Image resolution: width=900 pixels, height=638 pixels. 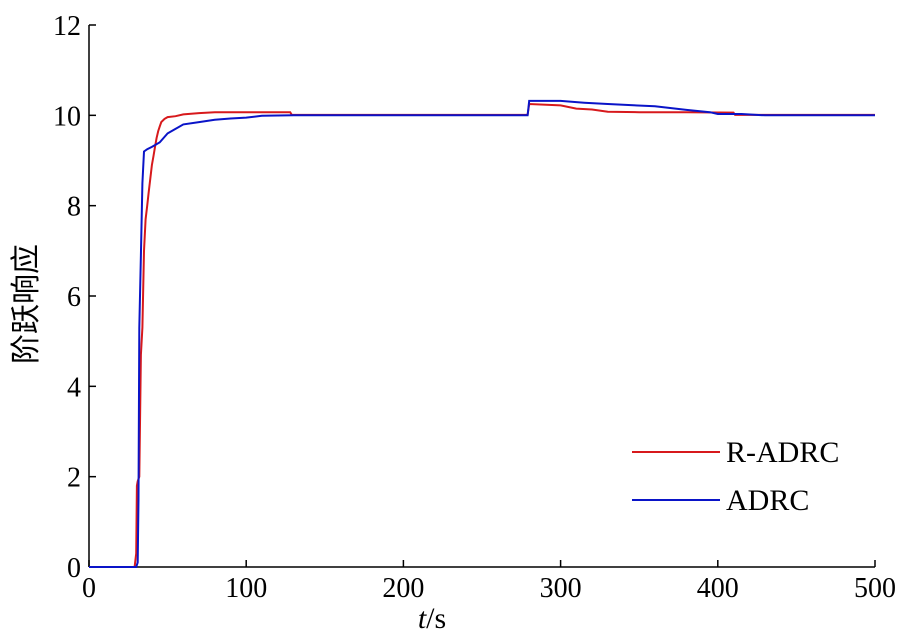 What do you see at coordinates (403, 588) in the screenshot?
I see `x-tick-label: 200` at bounding box center [403, 588].